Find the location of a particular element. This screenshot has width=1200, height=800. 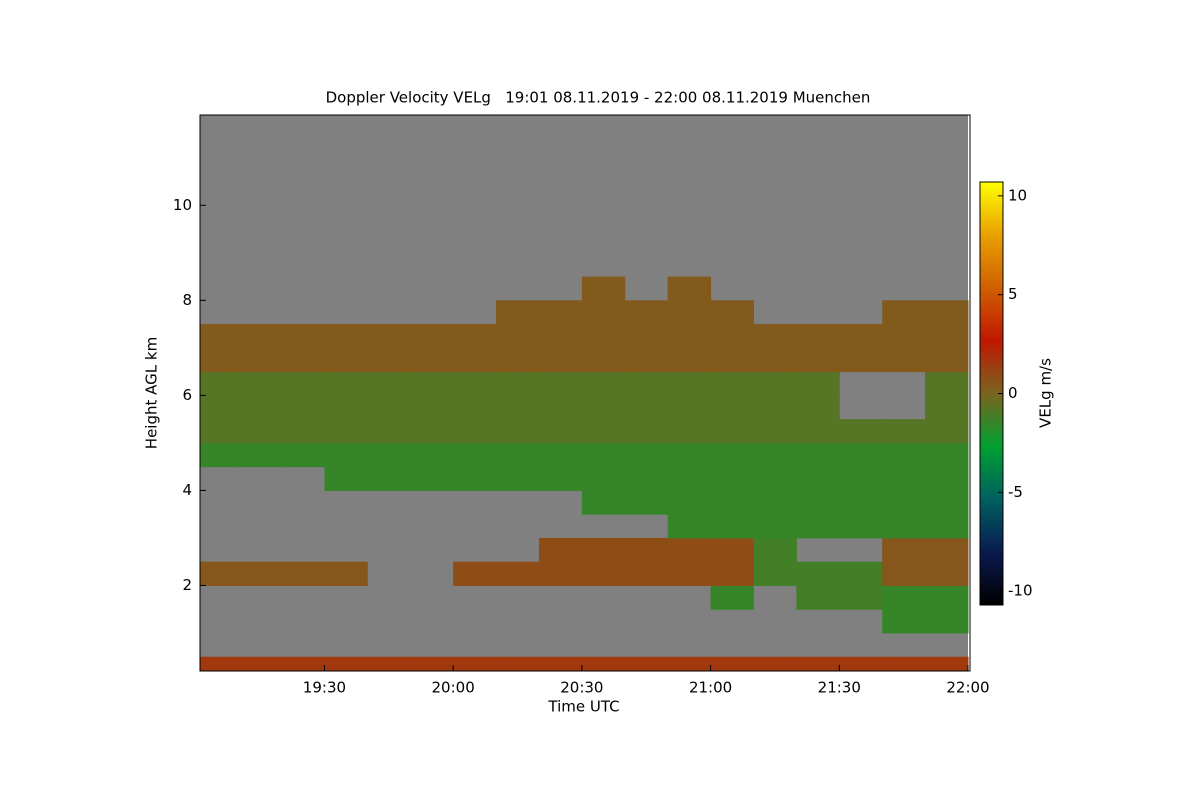

colorbar-label: VELg m/s is located at coordinates (1046, 393).